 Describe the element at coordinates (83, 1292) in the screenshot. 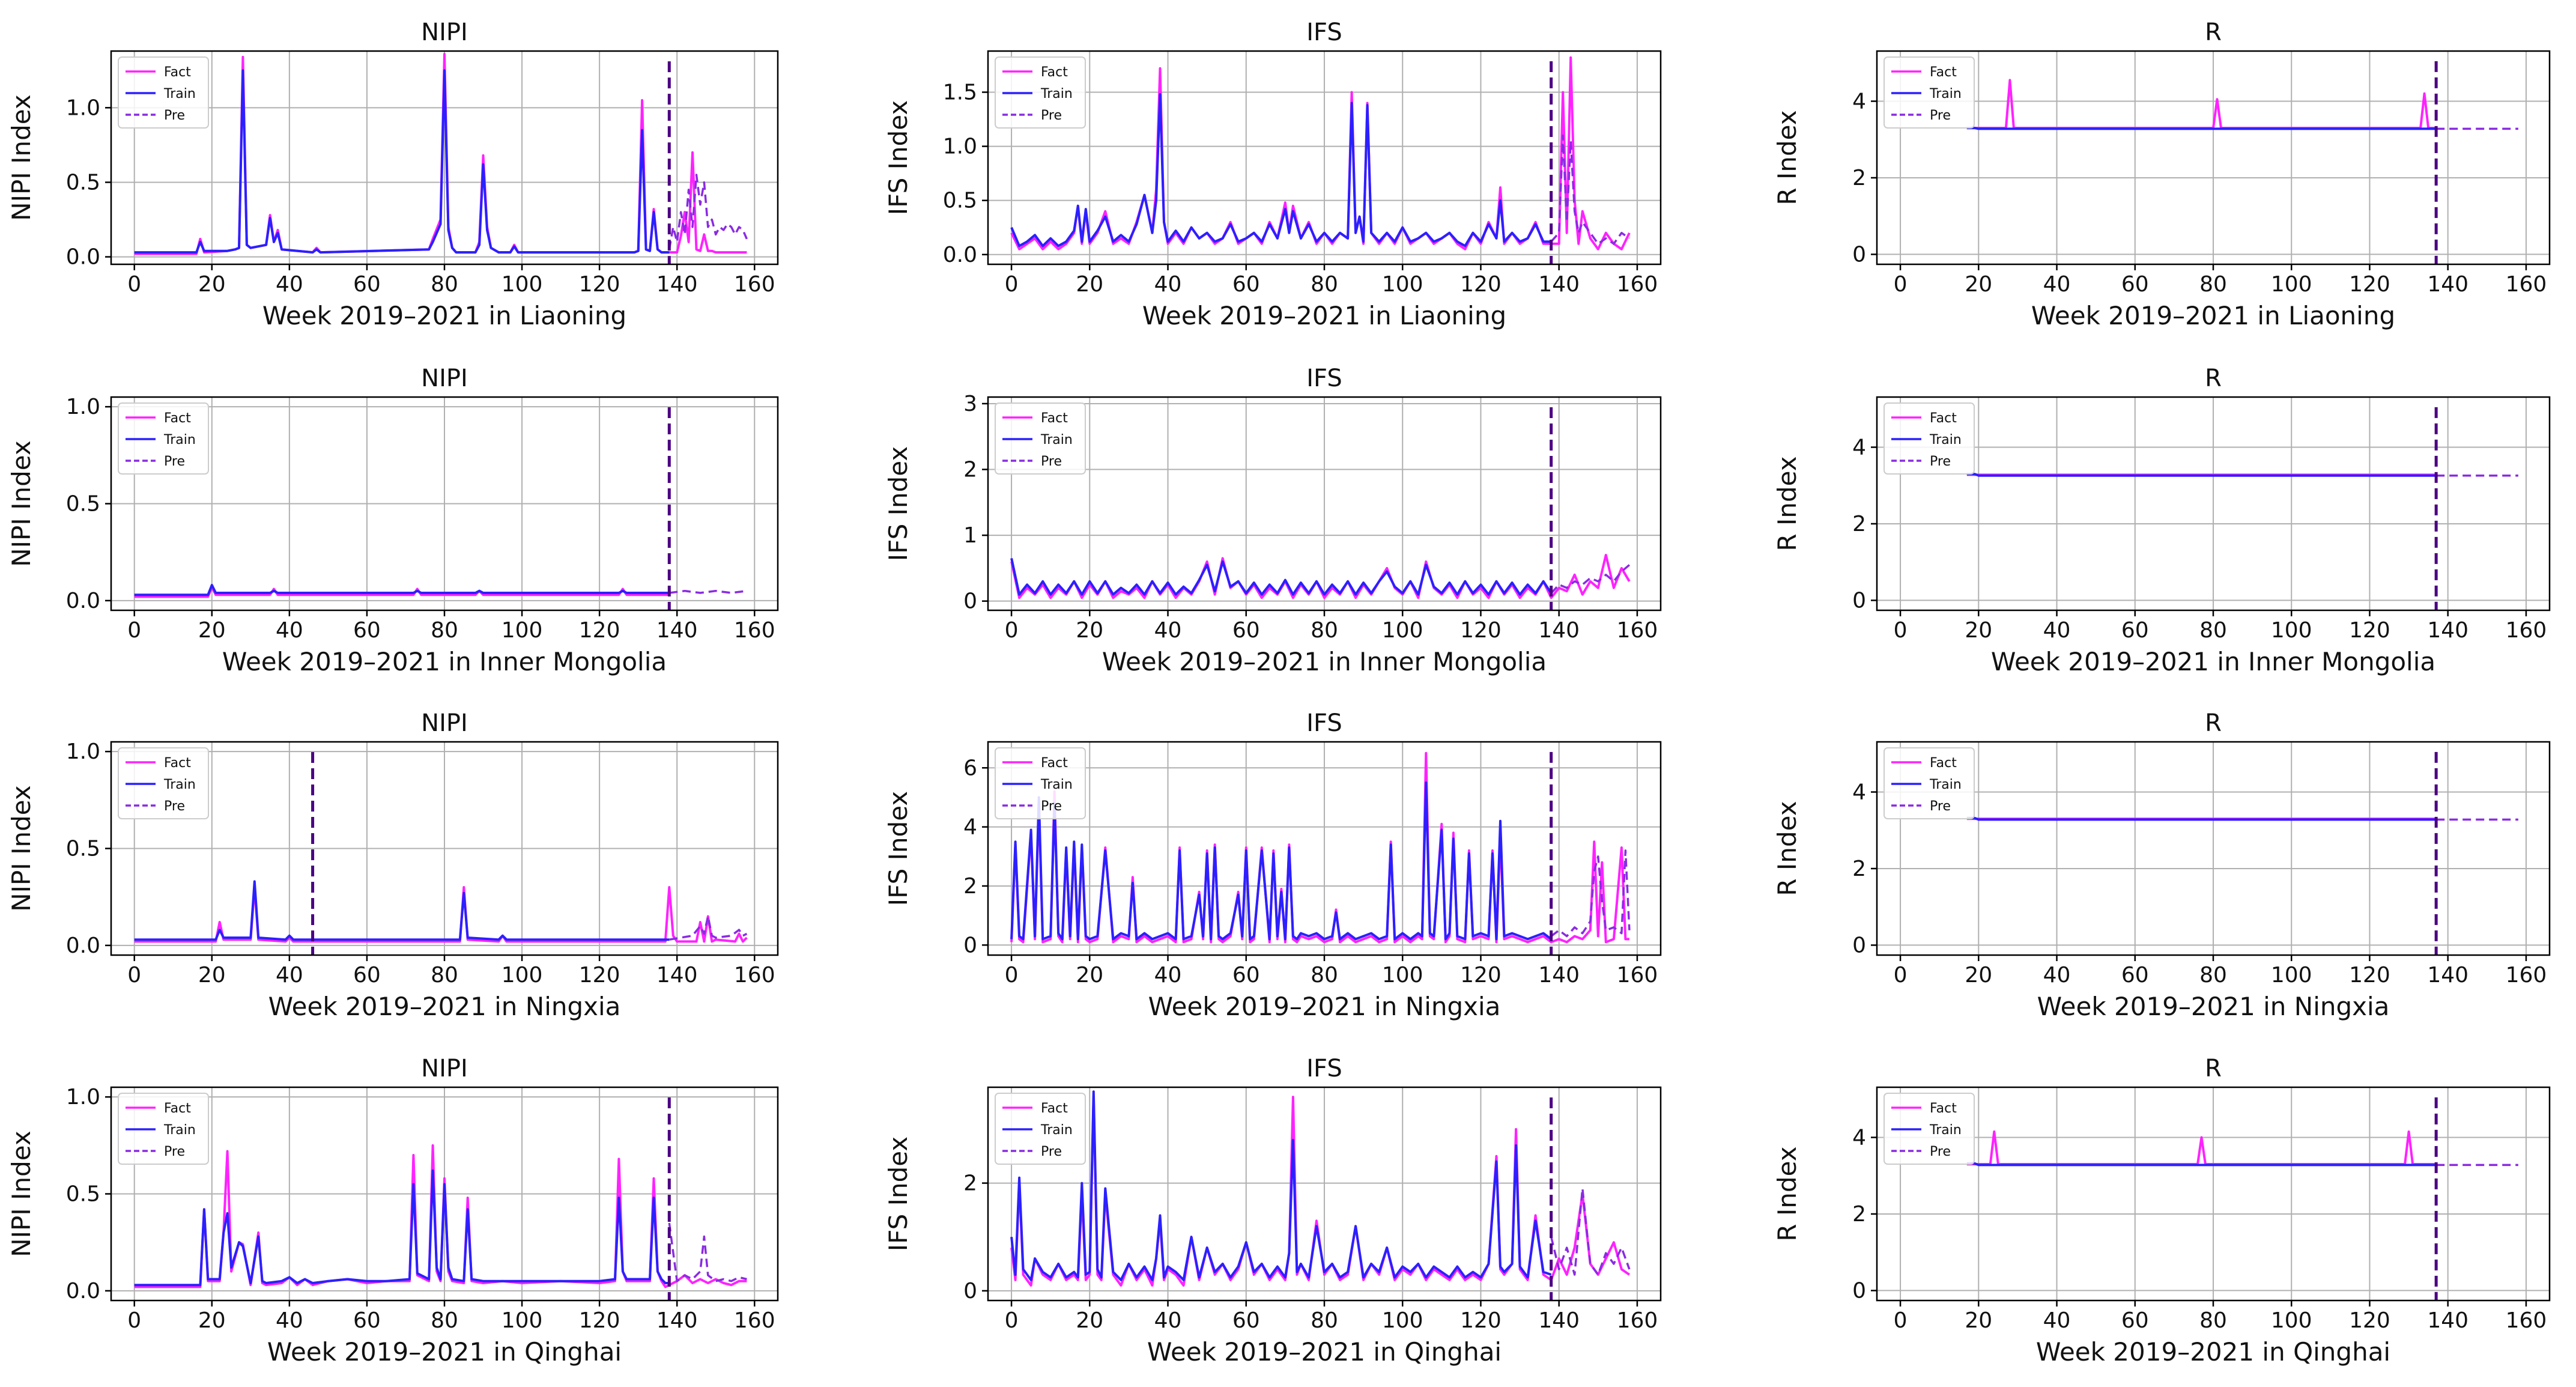

I see `y-tick-label: 0.0` at that location.